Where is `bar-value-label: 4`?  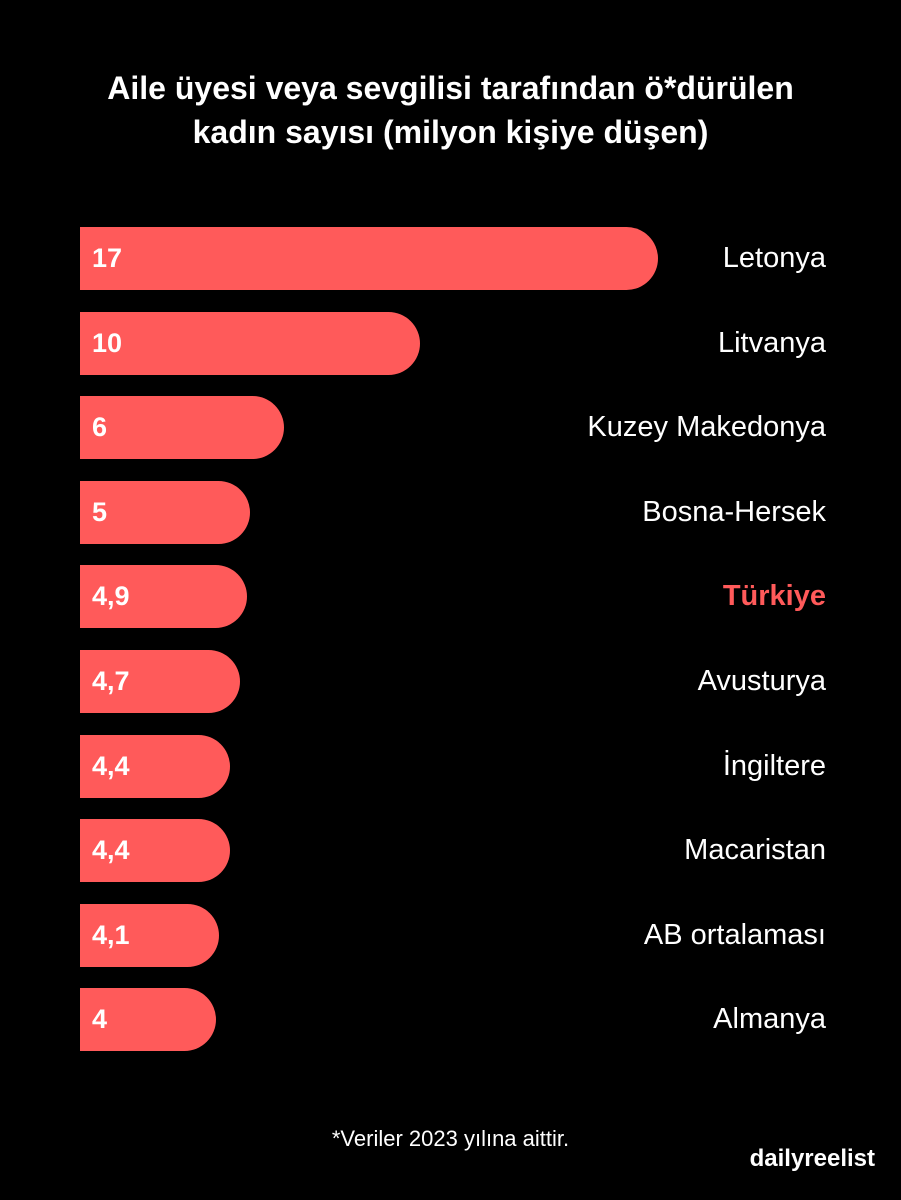 bar-value-label: 4 is located at coordinates (100, 1019).